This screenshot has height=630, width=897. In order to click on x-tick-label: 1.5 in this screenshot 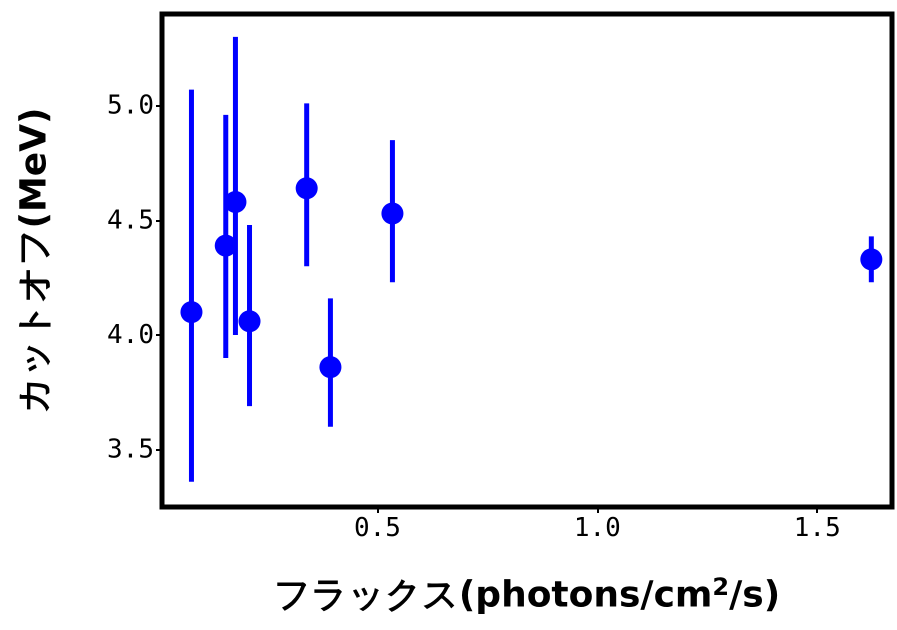, I will do `click(817, 528)`.